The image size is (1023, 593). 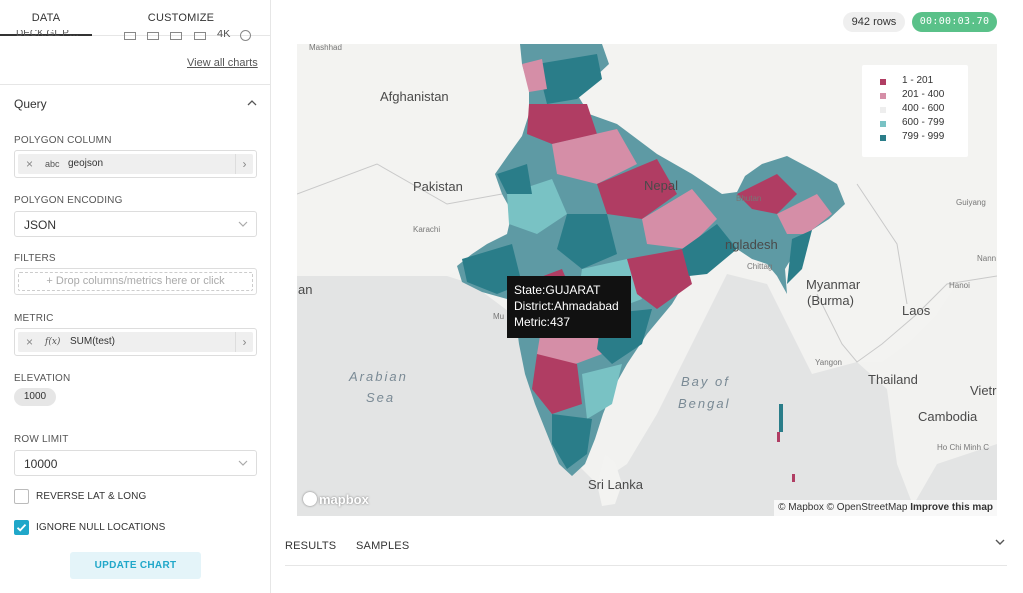 I want to click on metric-chip: × f(x) SUM(test) ›, so click(x=135, y=342).